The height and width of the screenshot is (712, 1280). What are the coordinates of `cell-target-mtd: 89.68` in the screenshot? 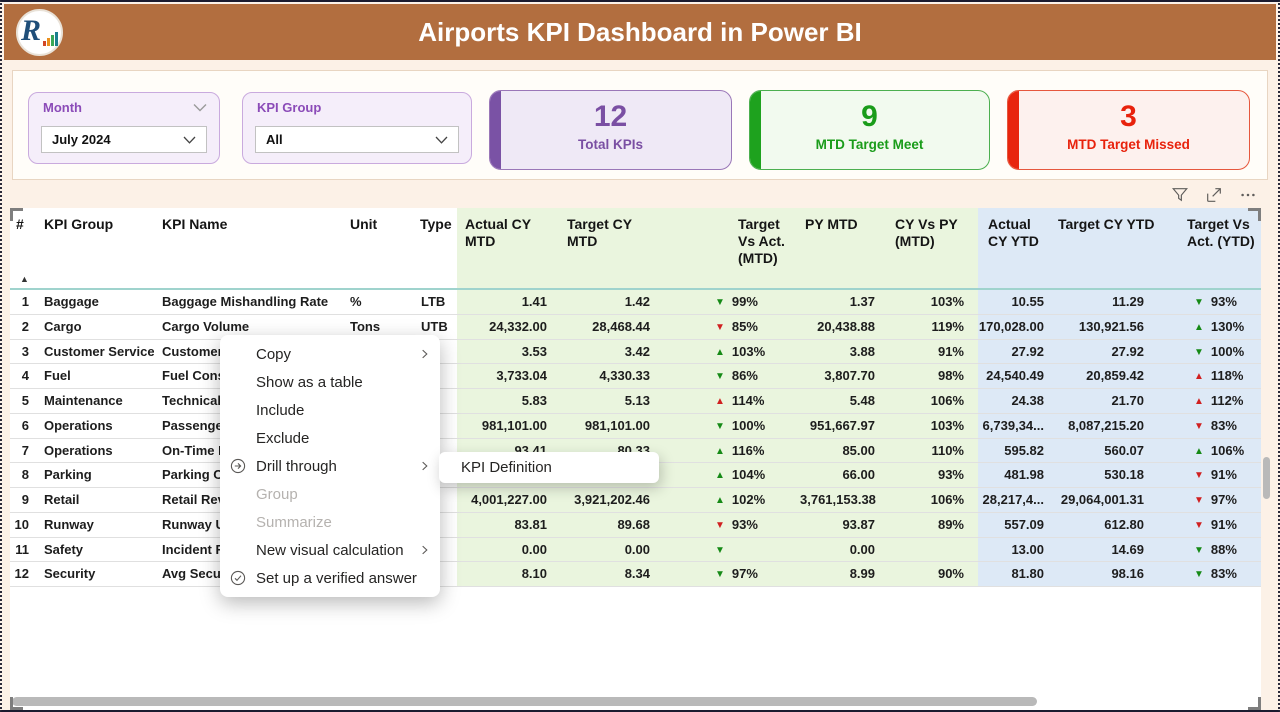 It's located at (610, 524).